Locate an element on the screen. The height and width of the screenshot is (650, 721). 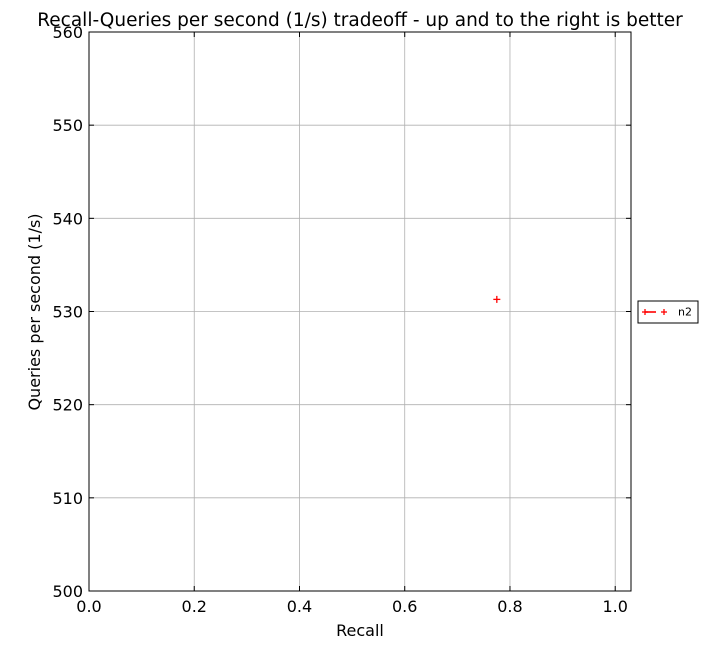
x-axis-label: Recall is located at coordinates (360, 630).